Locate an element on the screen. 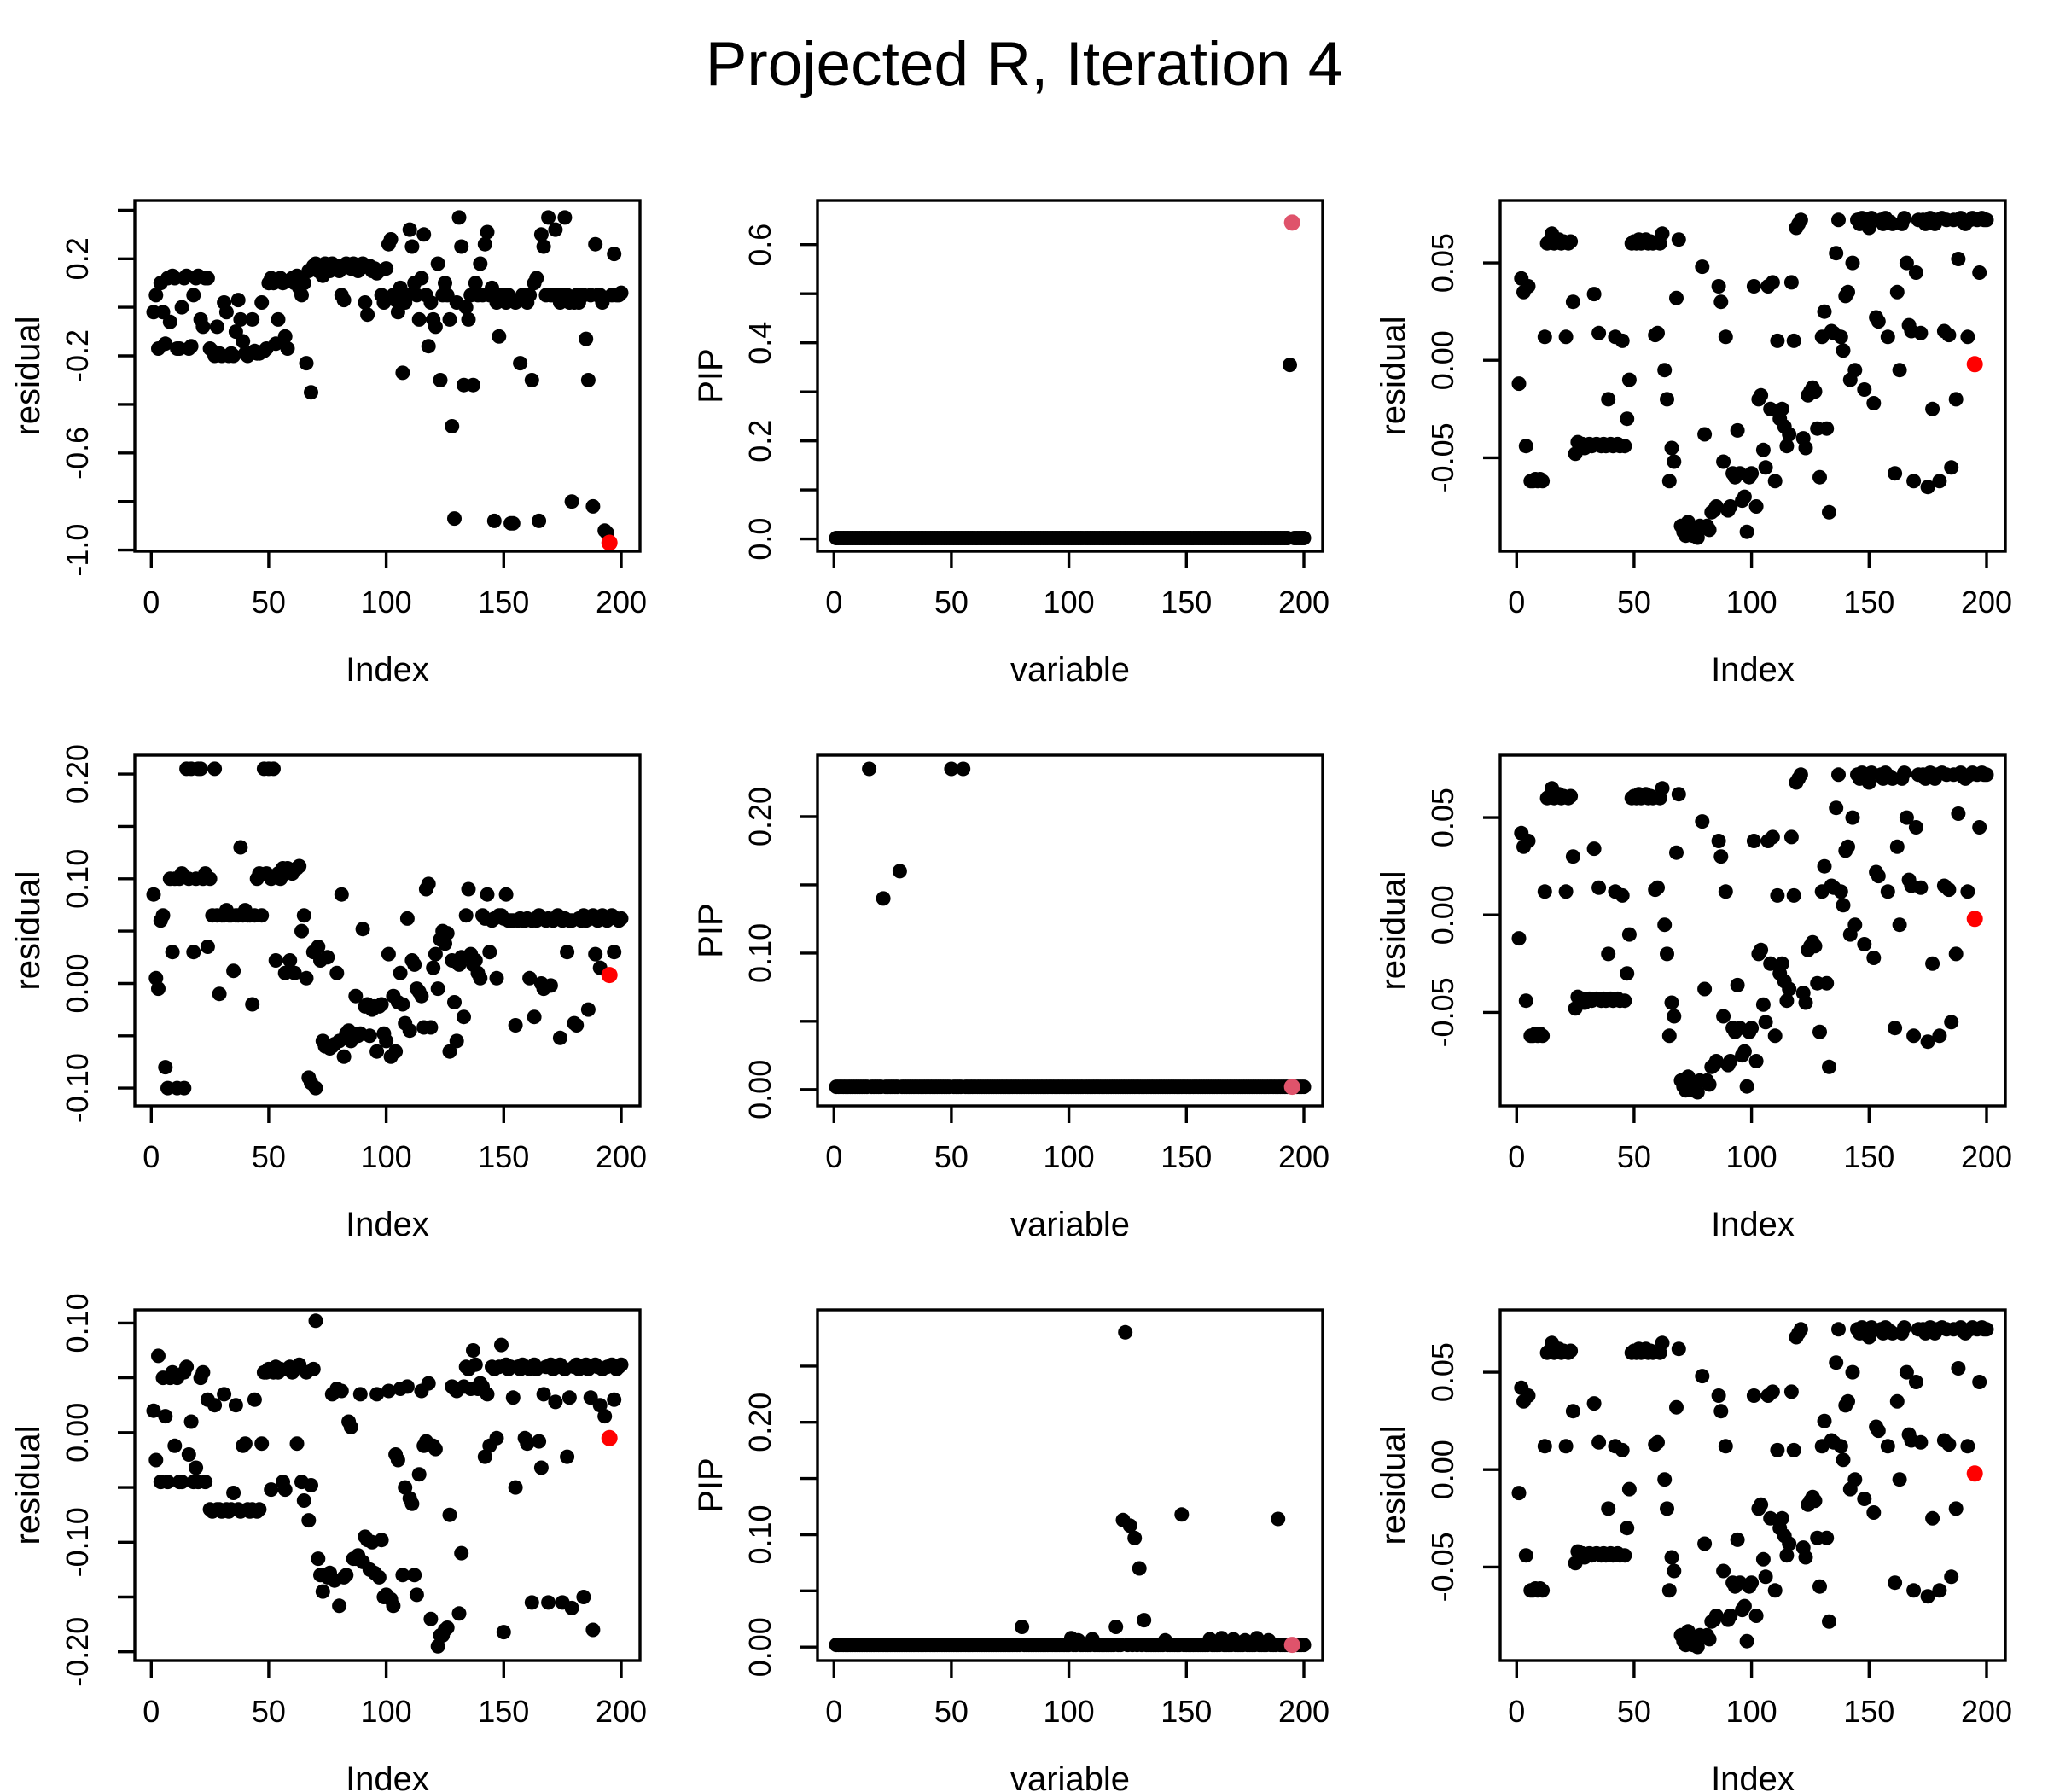 The width and height of the screenshot is (2048, 1792). y-tick-label: 0.05 is located at coordinates (1442, 817).